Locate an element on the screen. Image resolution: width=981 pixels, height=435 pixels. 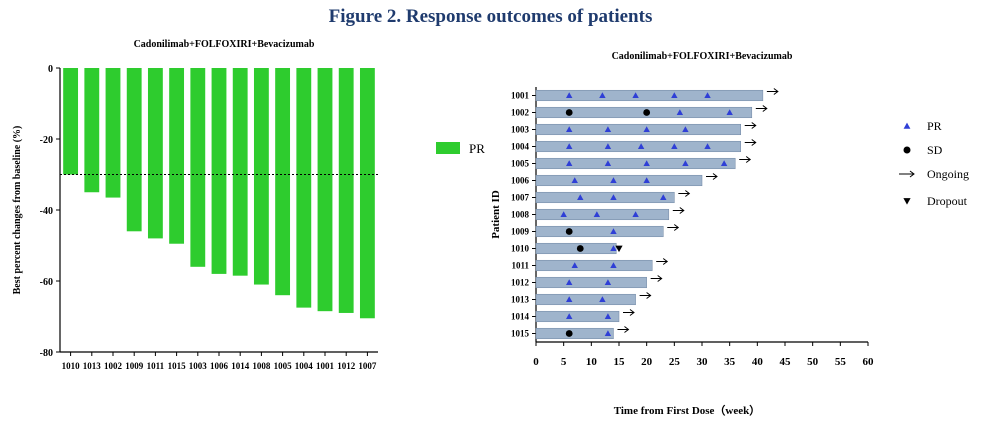
swimmer-patient-label: 1003 is located at coordinates (520, 130).